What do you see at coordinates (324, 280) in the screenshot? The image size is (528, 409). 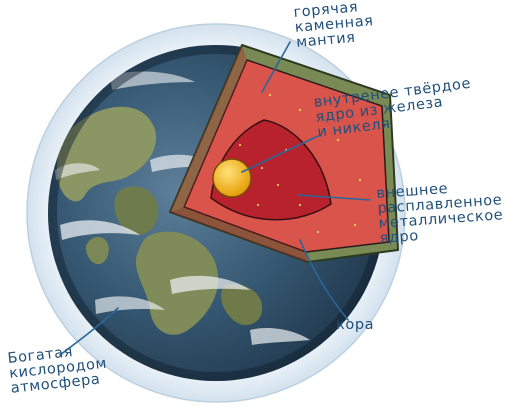 I see `crust-leader-line` at bounding box center [324, 280].